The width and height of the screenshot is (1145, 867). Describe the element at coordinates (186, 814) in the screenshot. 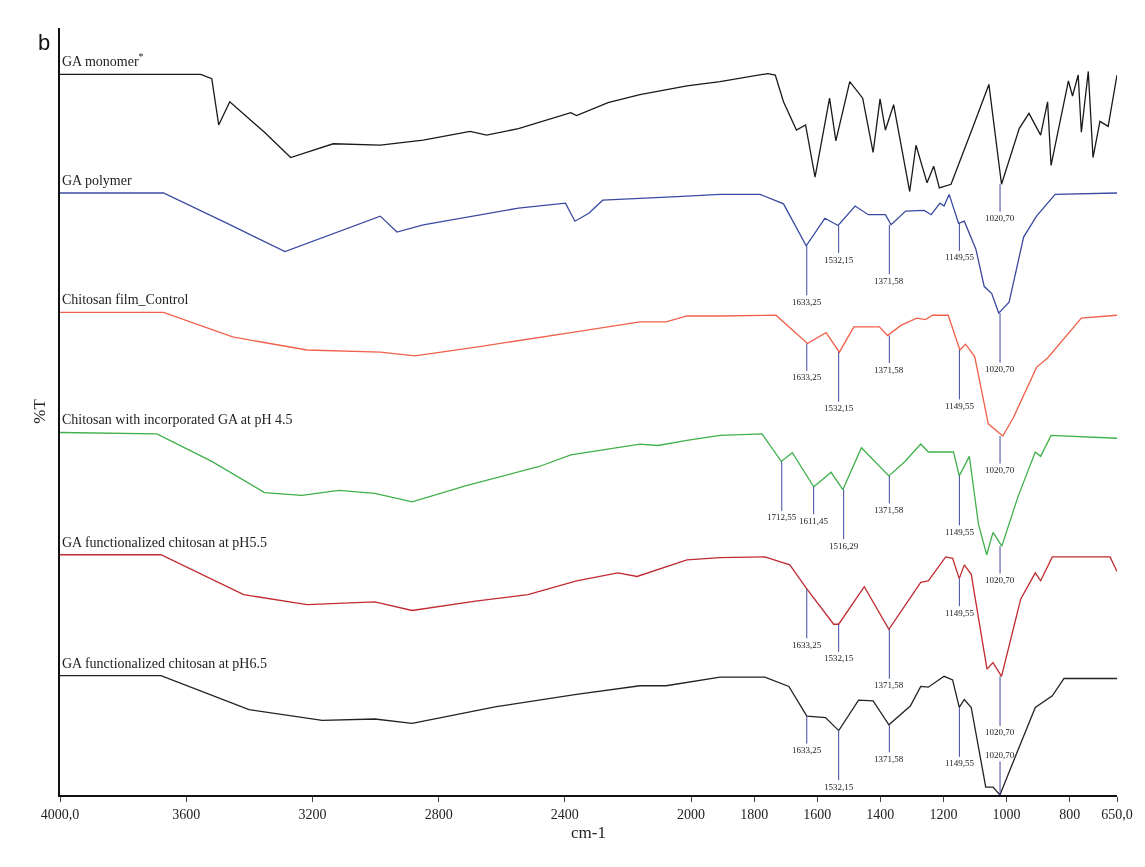

I see `x-tick-label: 3600` at that location.